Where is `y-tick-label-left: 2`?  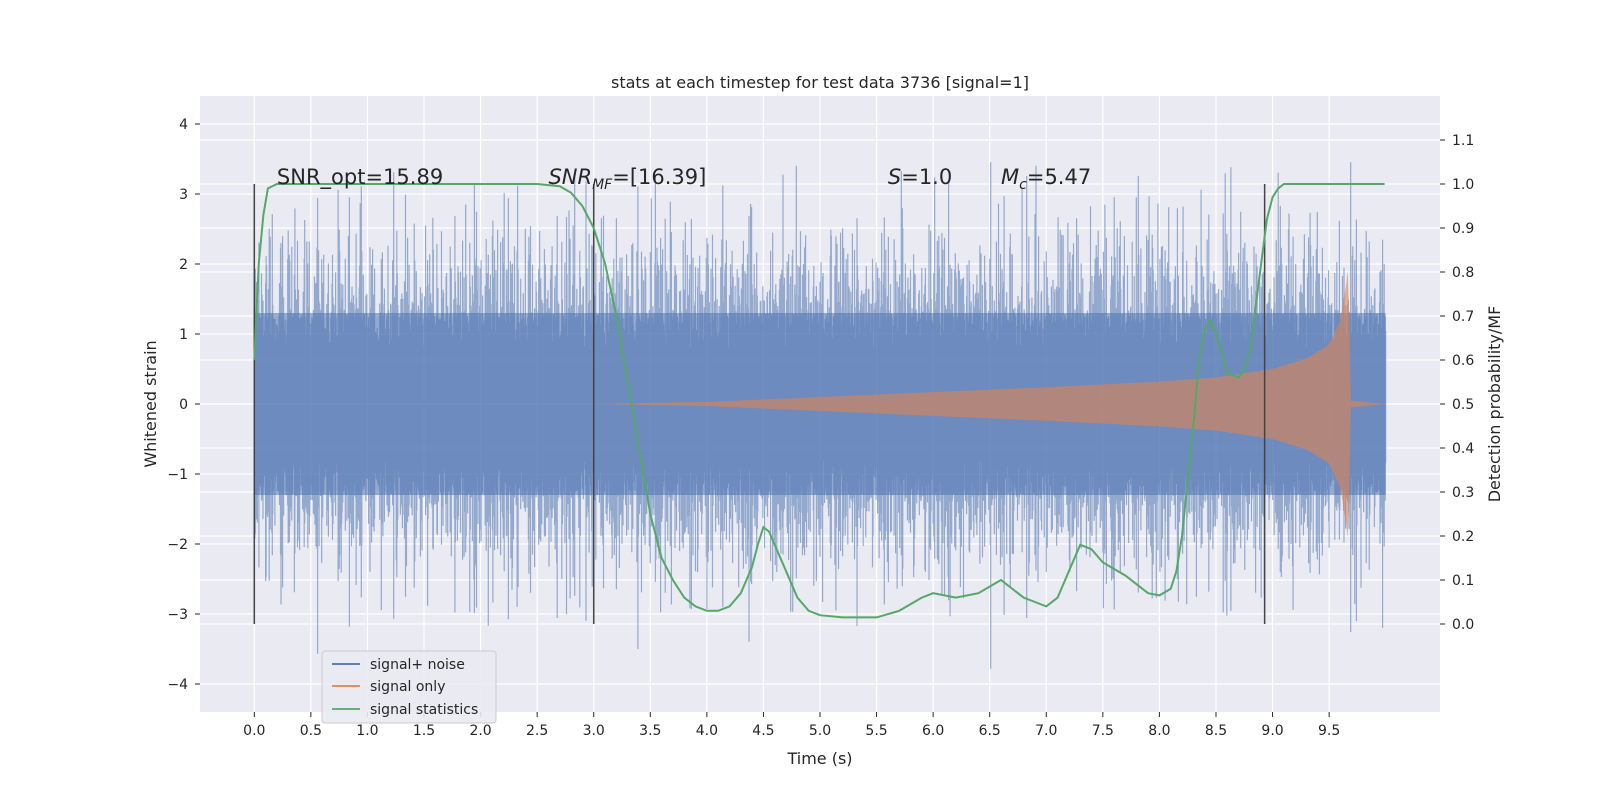
y-tick-label-left: 2 is located at coordinates (183, 265).